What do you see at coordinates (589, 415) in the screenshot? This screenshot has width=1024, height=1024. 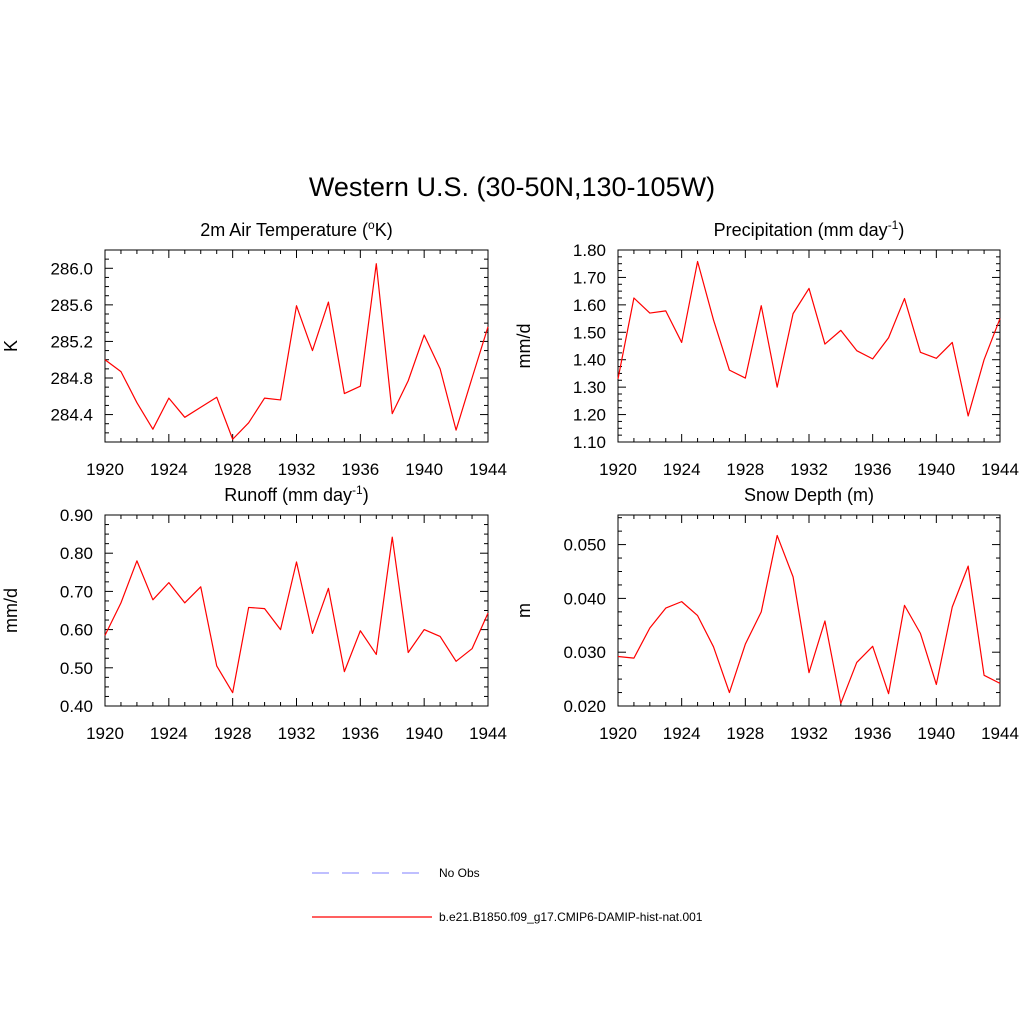 I see `y-tick-label: 1.20` at bounding box center [589, 415].